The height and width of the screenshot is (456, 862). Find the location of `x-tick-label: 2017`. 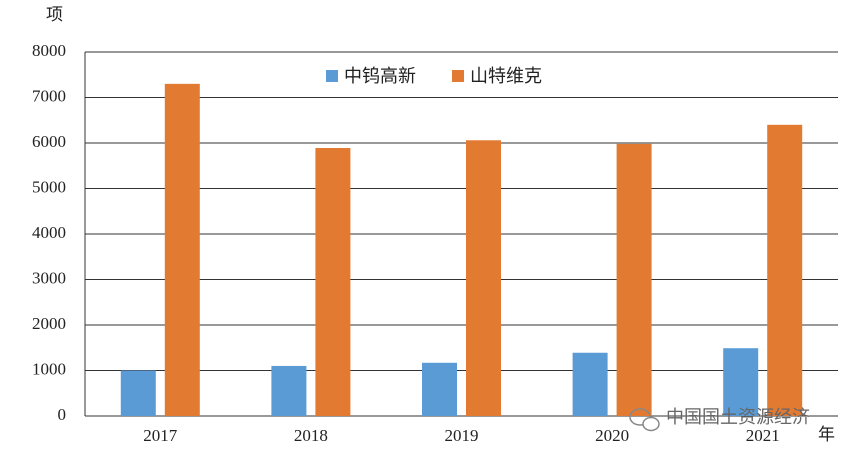

x-tick-label: 2017 is located at coordinates (160, 435).